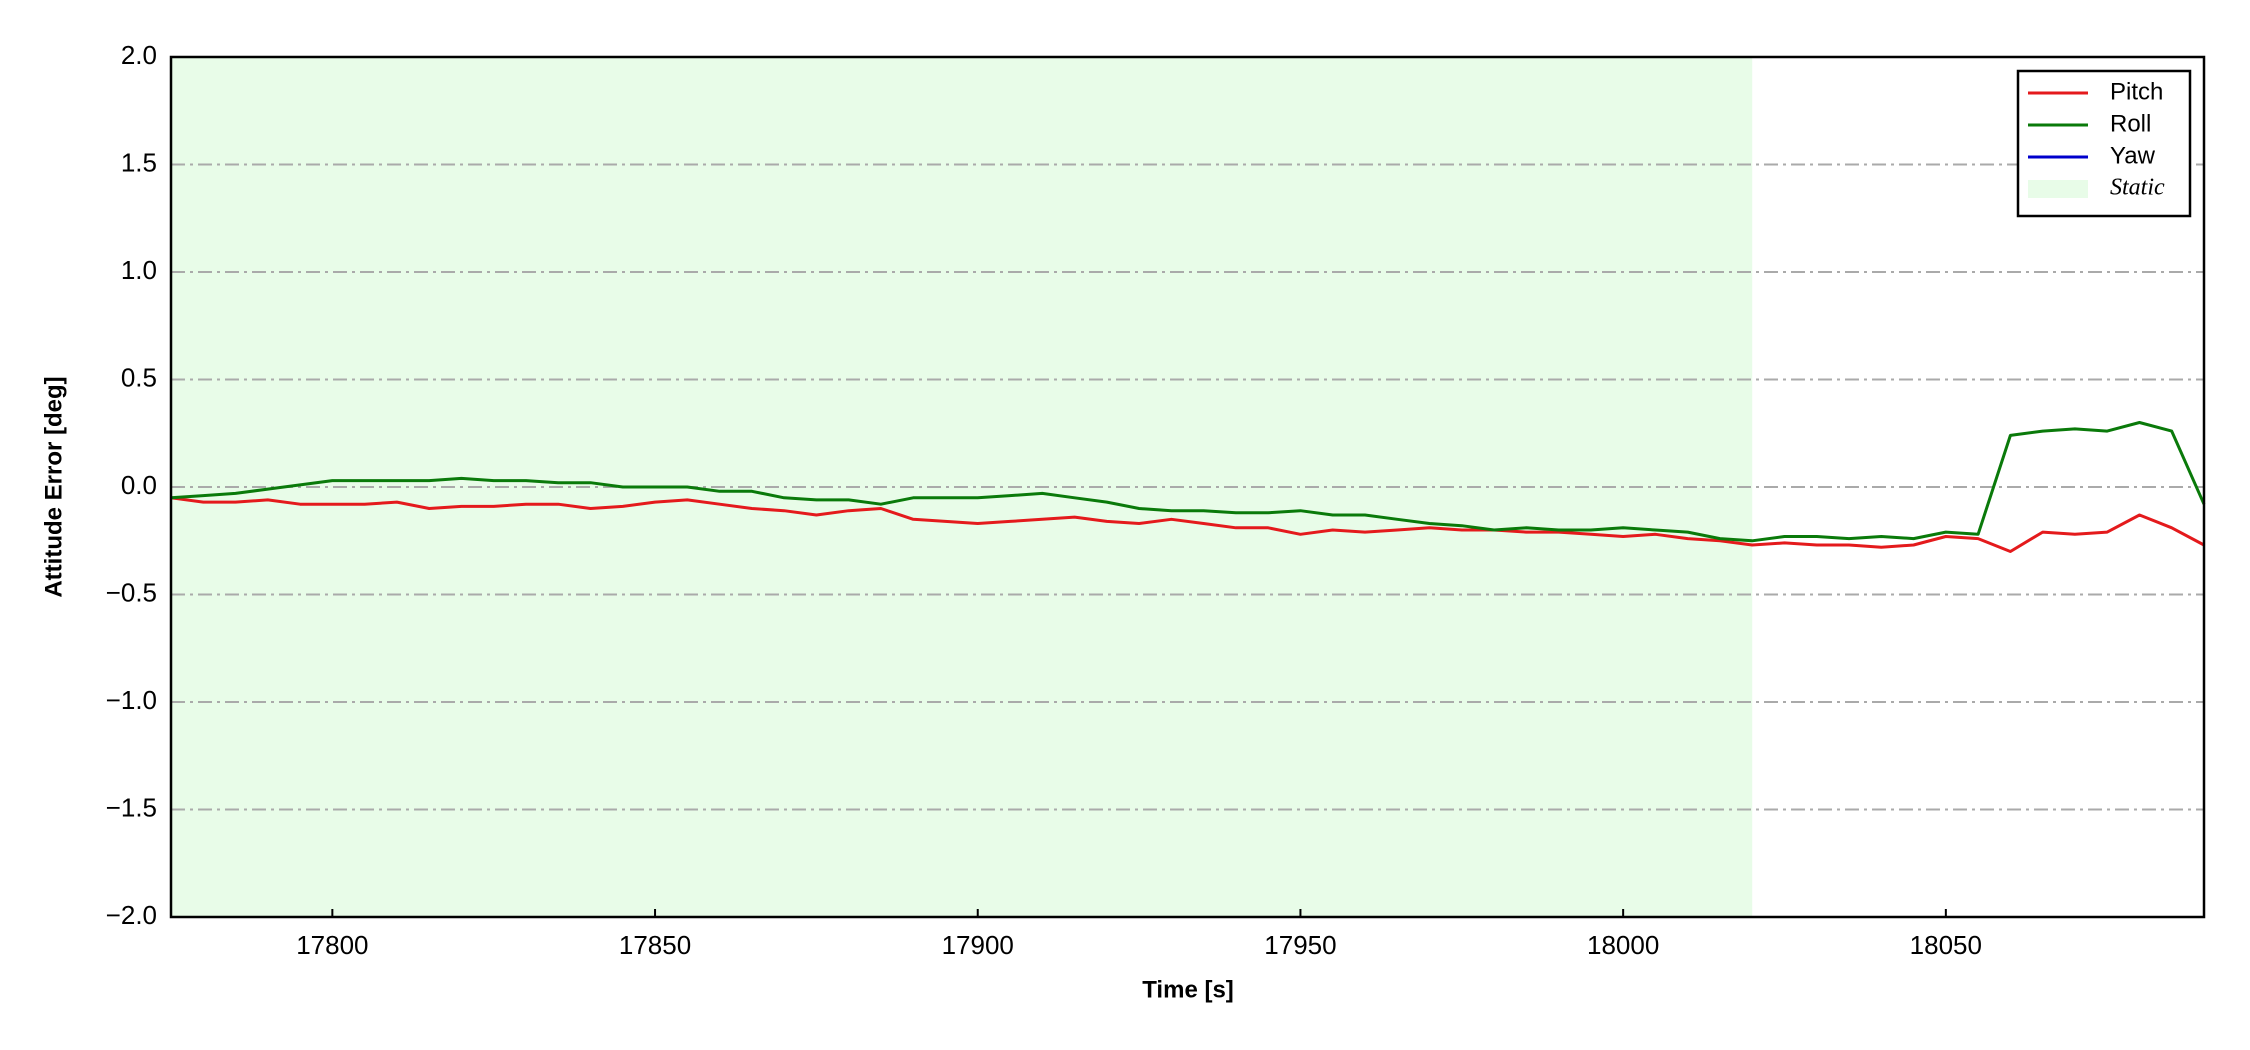  What do you see at coordinates (139, 55) in the screenshot?
I see `y-tick-label: 2.0` at bounding box center [139, 55].